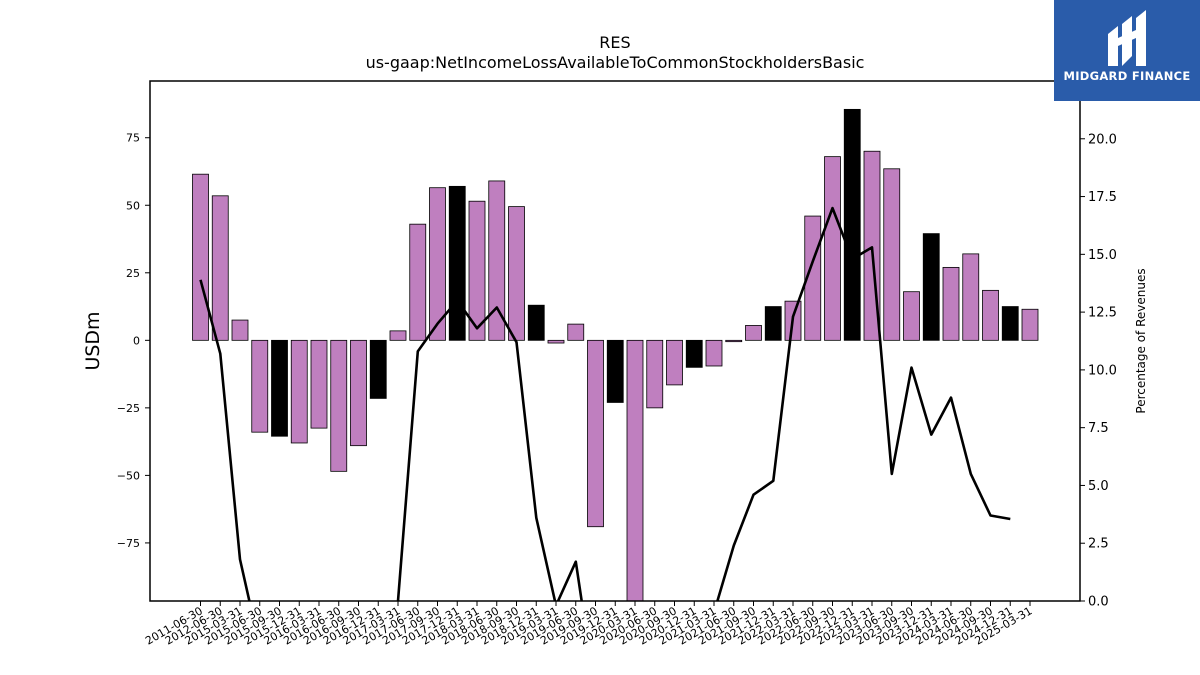 The image size is (1200, 675). Describe the element at coordinates (1127, 76) in the screenshot. I see `logo-text: MIDGARD FINANCE` at that location.